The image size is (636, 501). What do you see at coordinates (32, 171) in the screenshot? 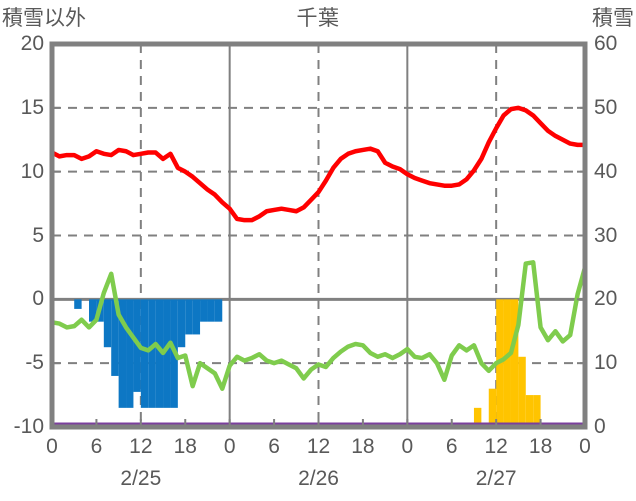
I see `y-tick-label-left: 10` at bounding box center [32, 171].